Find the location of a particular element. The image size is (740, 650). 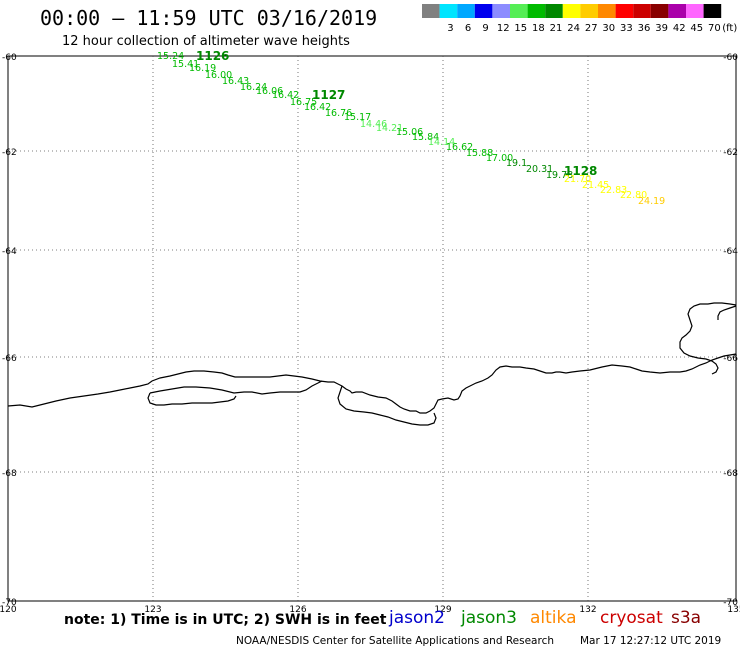

coastline-east is located at coordinates (708, 338).